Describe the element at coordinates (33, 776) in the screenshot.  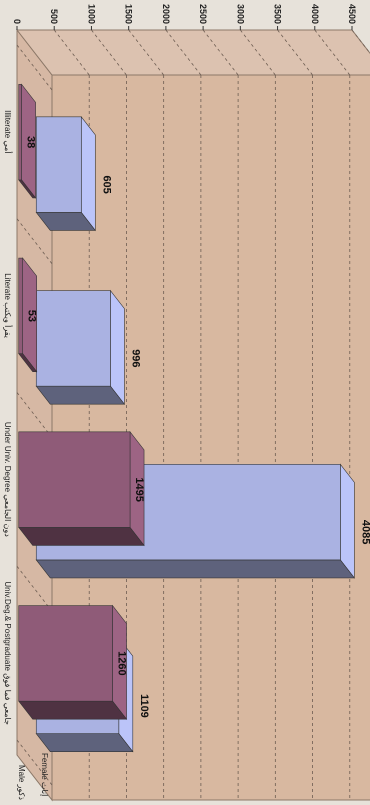
I see `legend: Male ذكور Female إناث` at that location.